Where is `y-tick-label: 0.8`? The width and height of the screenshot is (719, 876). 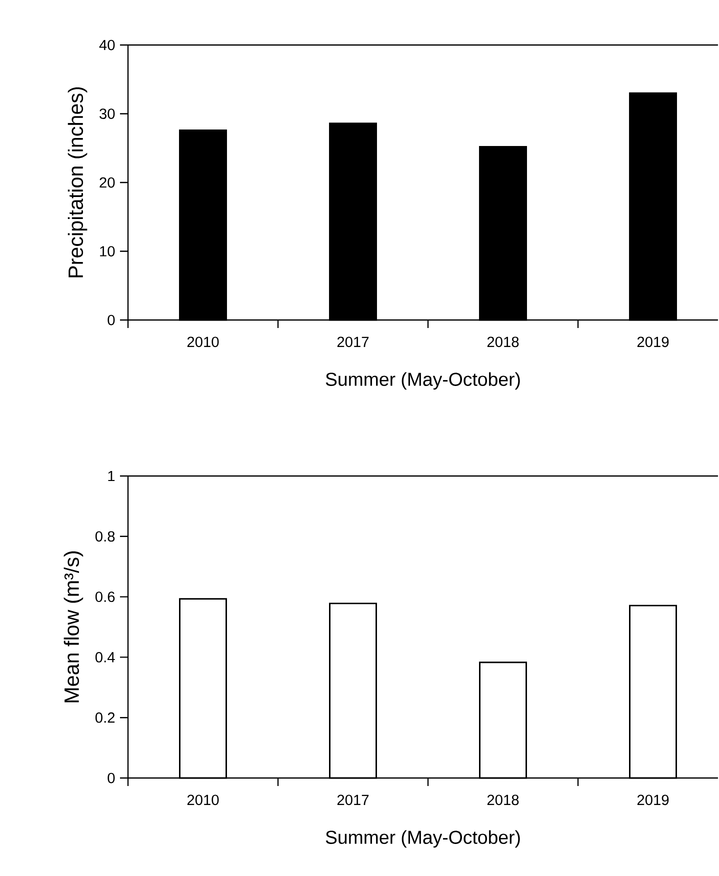
y-tick-label: 0.8 is located at coordinates (105, 536).